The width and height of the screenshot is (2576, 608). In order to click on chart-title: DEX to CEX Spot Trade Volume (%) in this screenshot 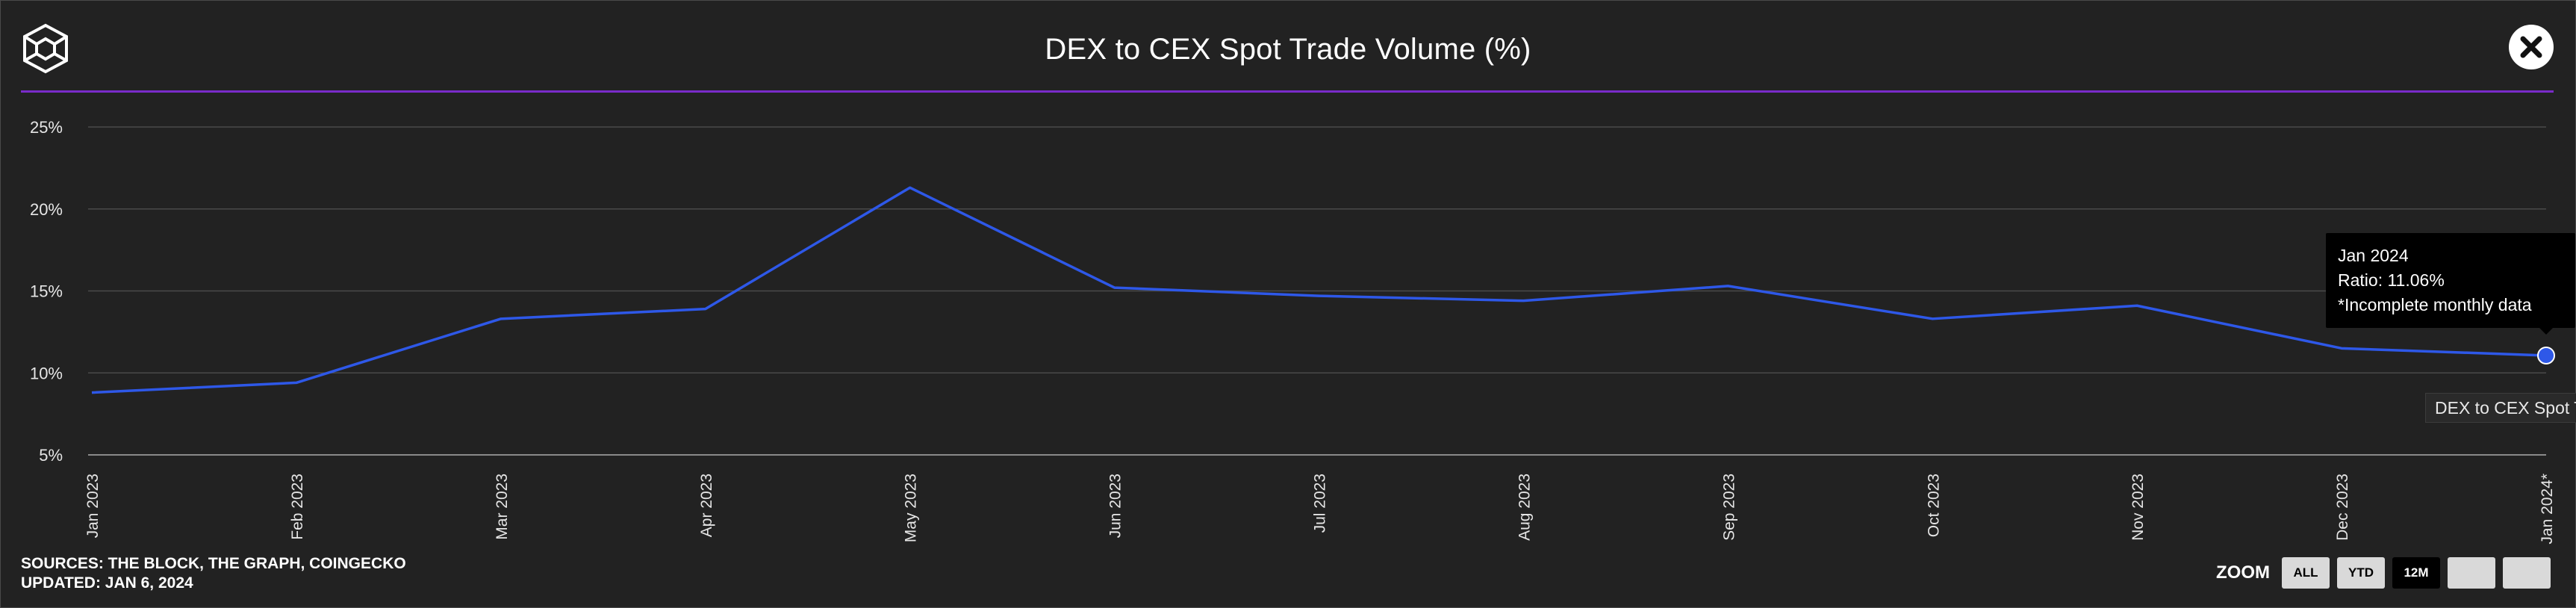, I will do `click(1288, 49)`.